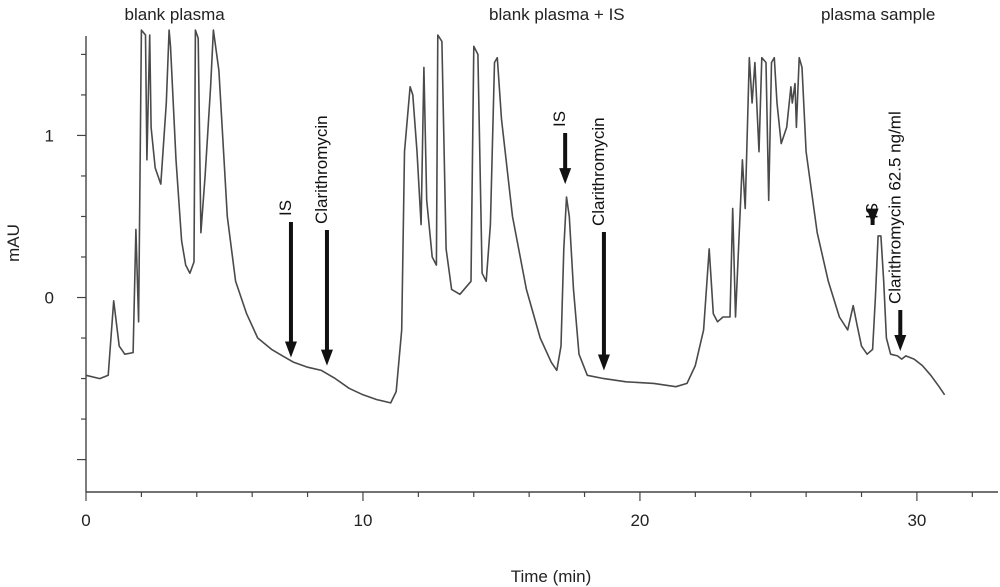 The width and height of the screenshot is (1000, 587). I want to click on annotation-label: Clarithromycin 62.5 ng/ml, so click(894, 207).